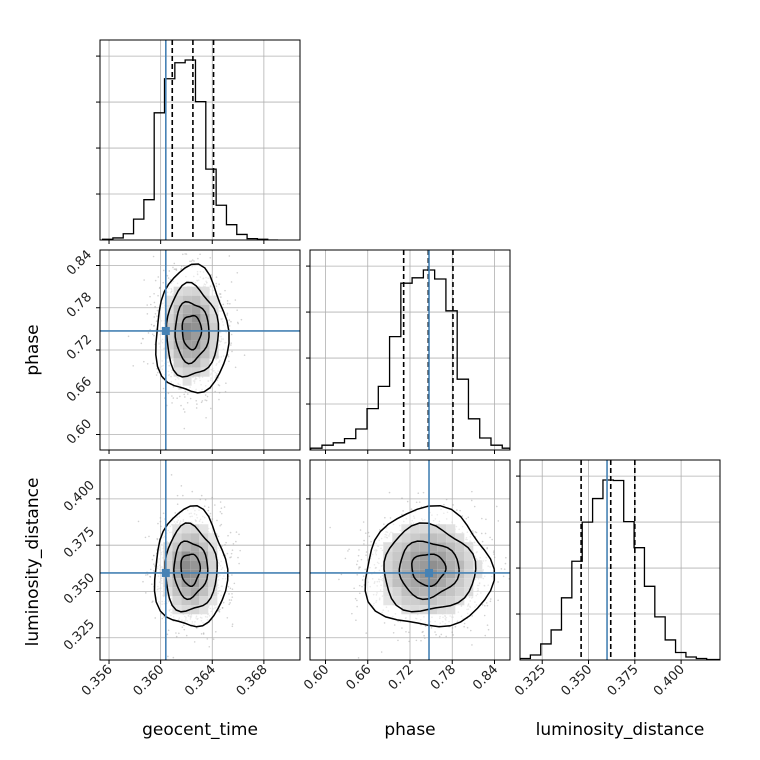 The width and height of the screenshot is (760, 760). Describe the element at coordinates (79, 635) in the screenshot. I see `y-tick-label-luminosity-distance-0: 0.325` at that location.